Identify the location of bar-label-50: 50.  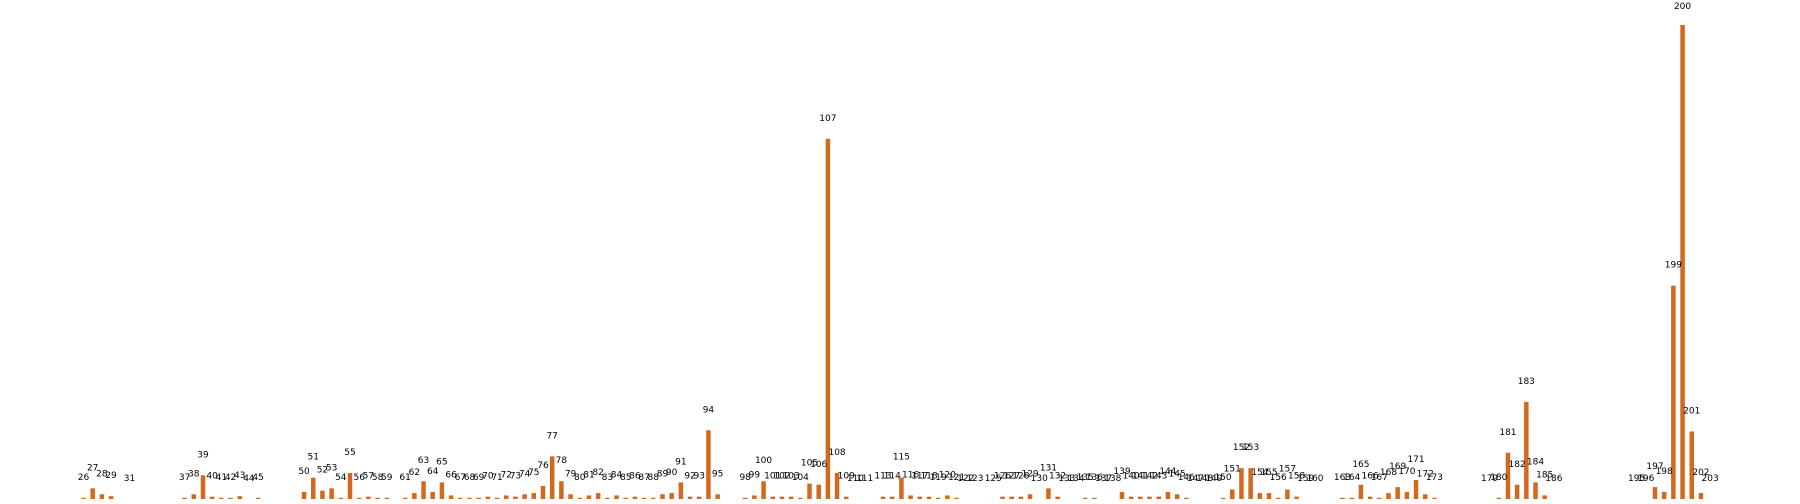
(304, 472).